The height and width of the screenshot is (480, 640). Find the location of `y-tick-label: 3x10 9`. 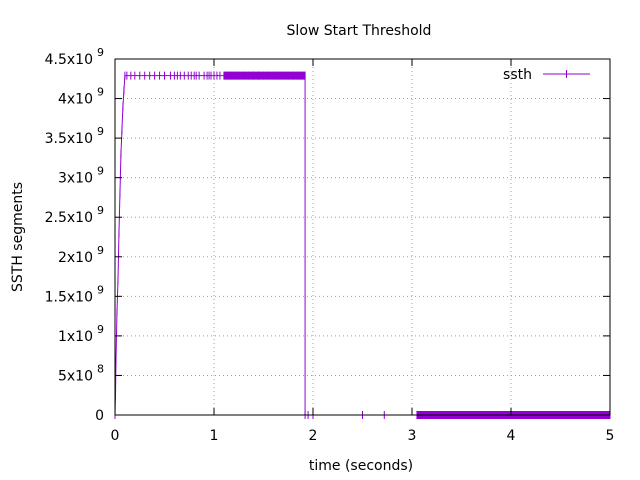

y-tick-label: 3x10 9 is located at coordinates (81, 176).